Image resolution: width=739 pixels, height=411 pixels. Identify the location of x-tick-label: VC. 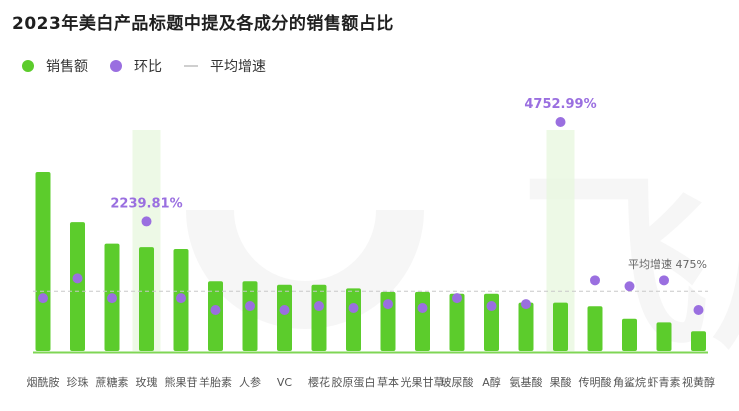
(285, 382).